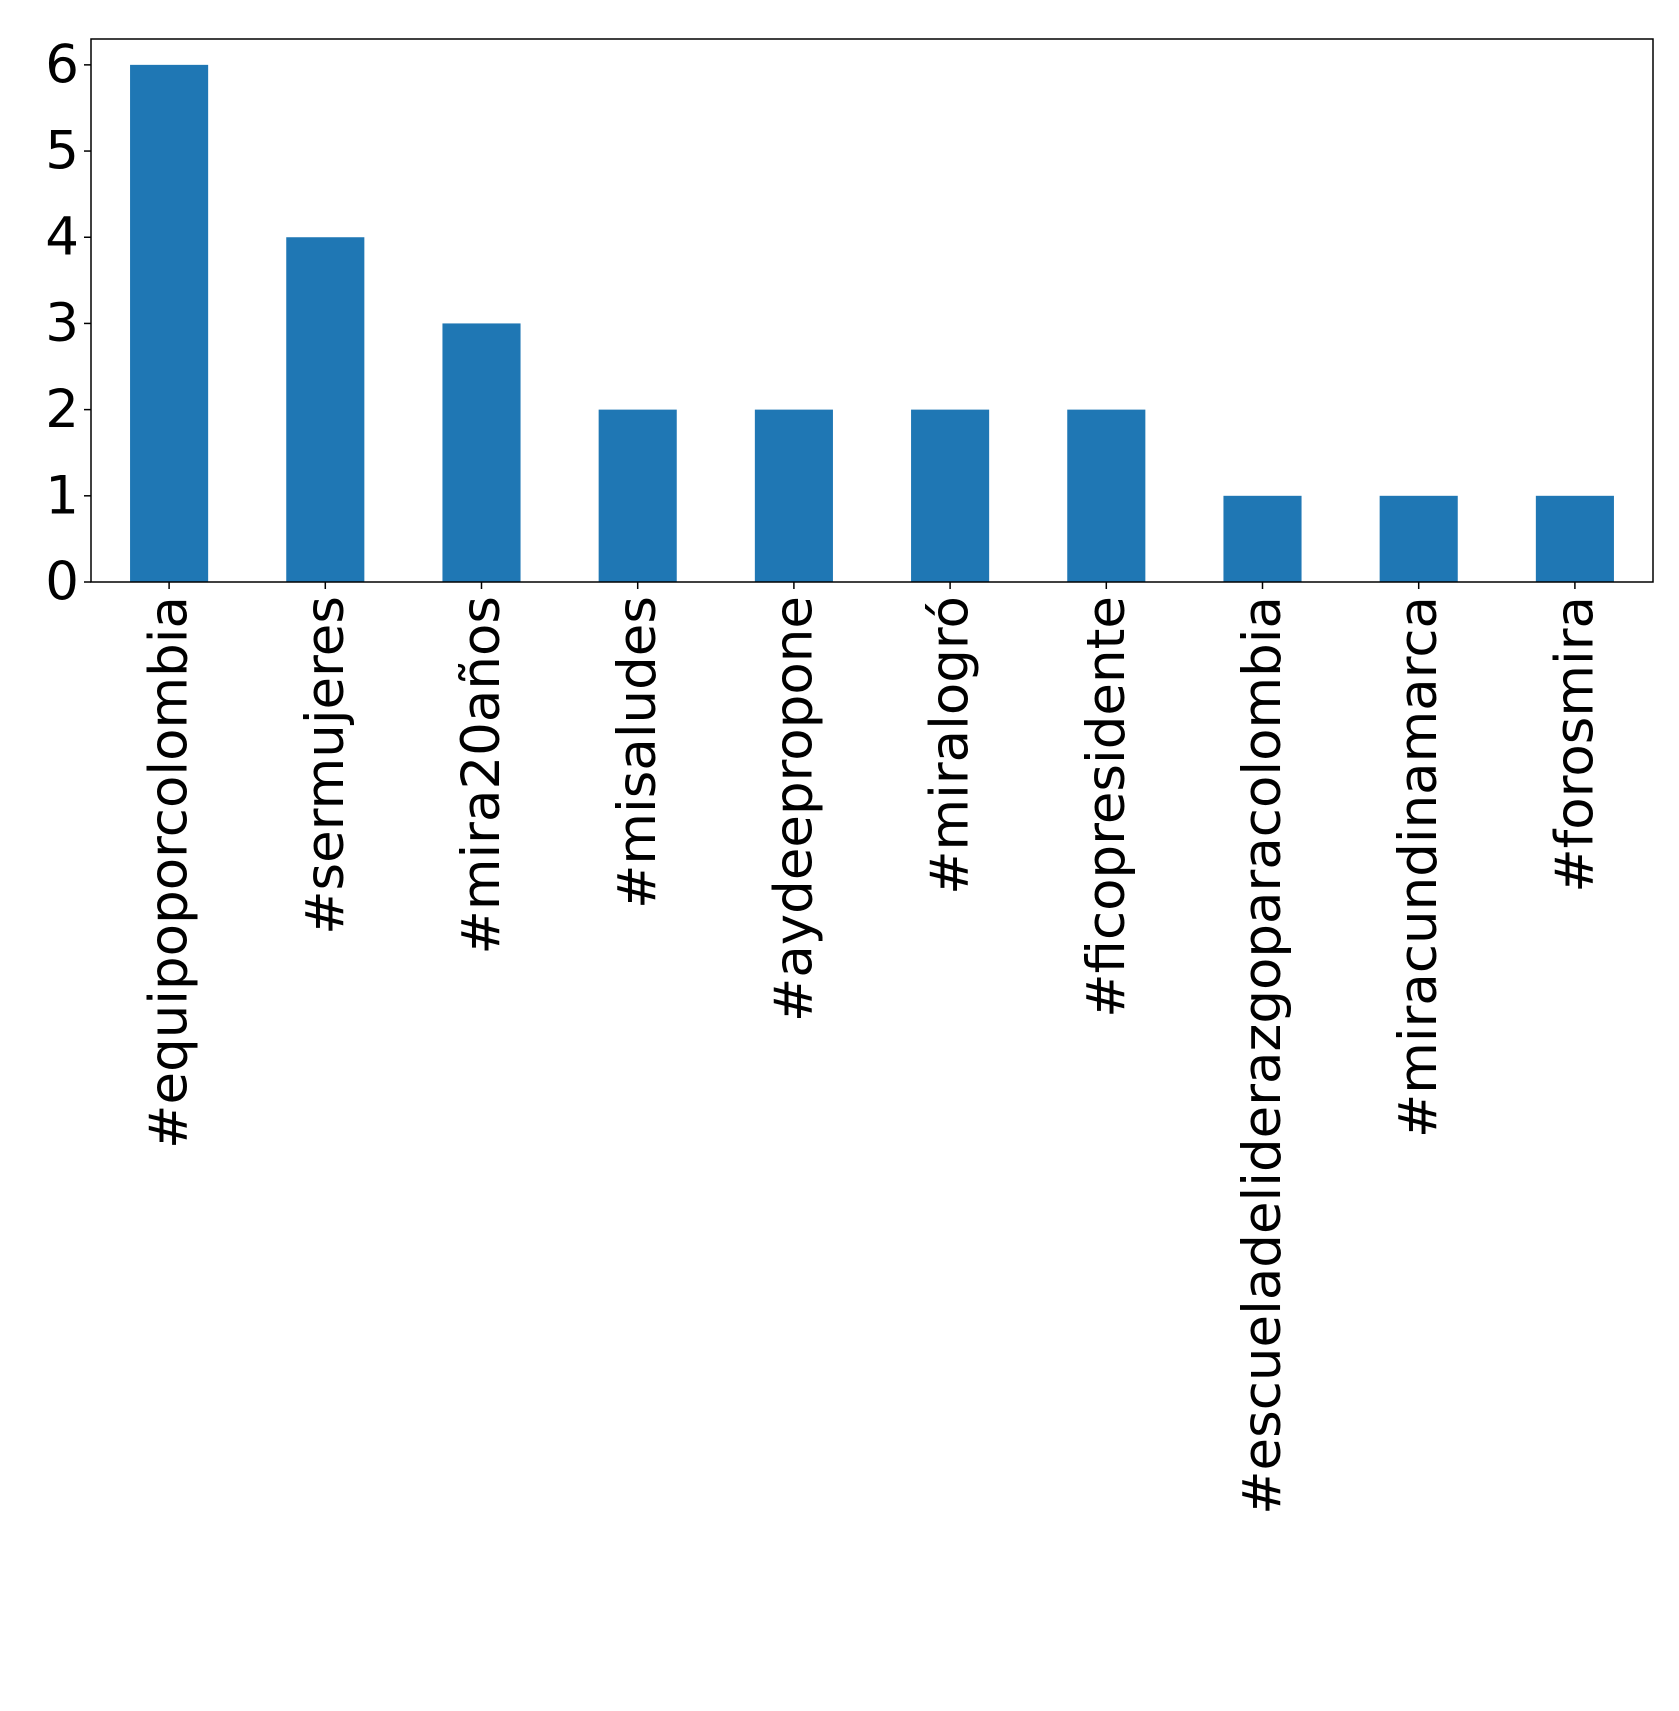 The image size is (1679, 1711). Describe the element at coordinates (62, 582) in the screenshot. I see `y-tick-label: 0` at that location.